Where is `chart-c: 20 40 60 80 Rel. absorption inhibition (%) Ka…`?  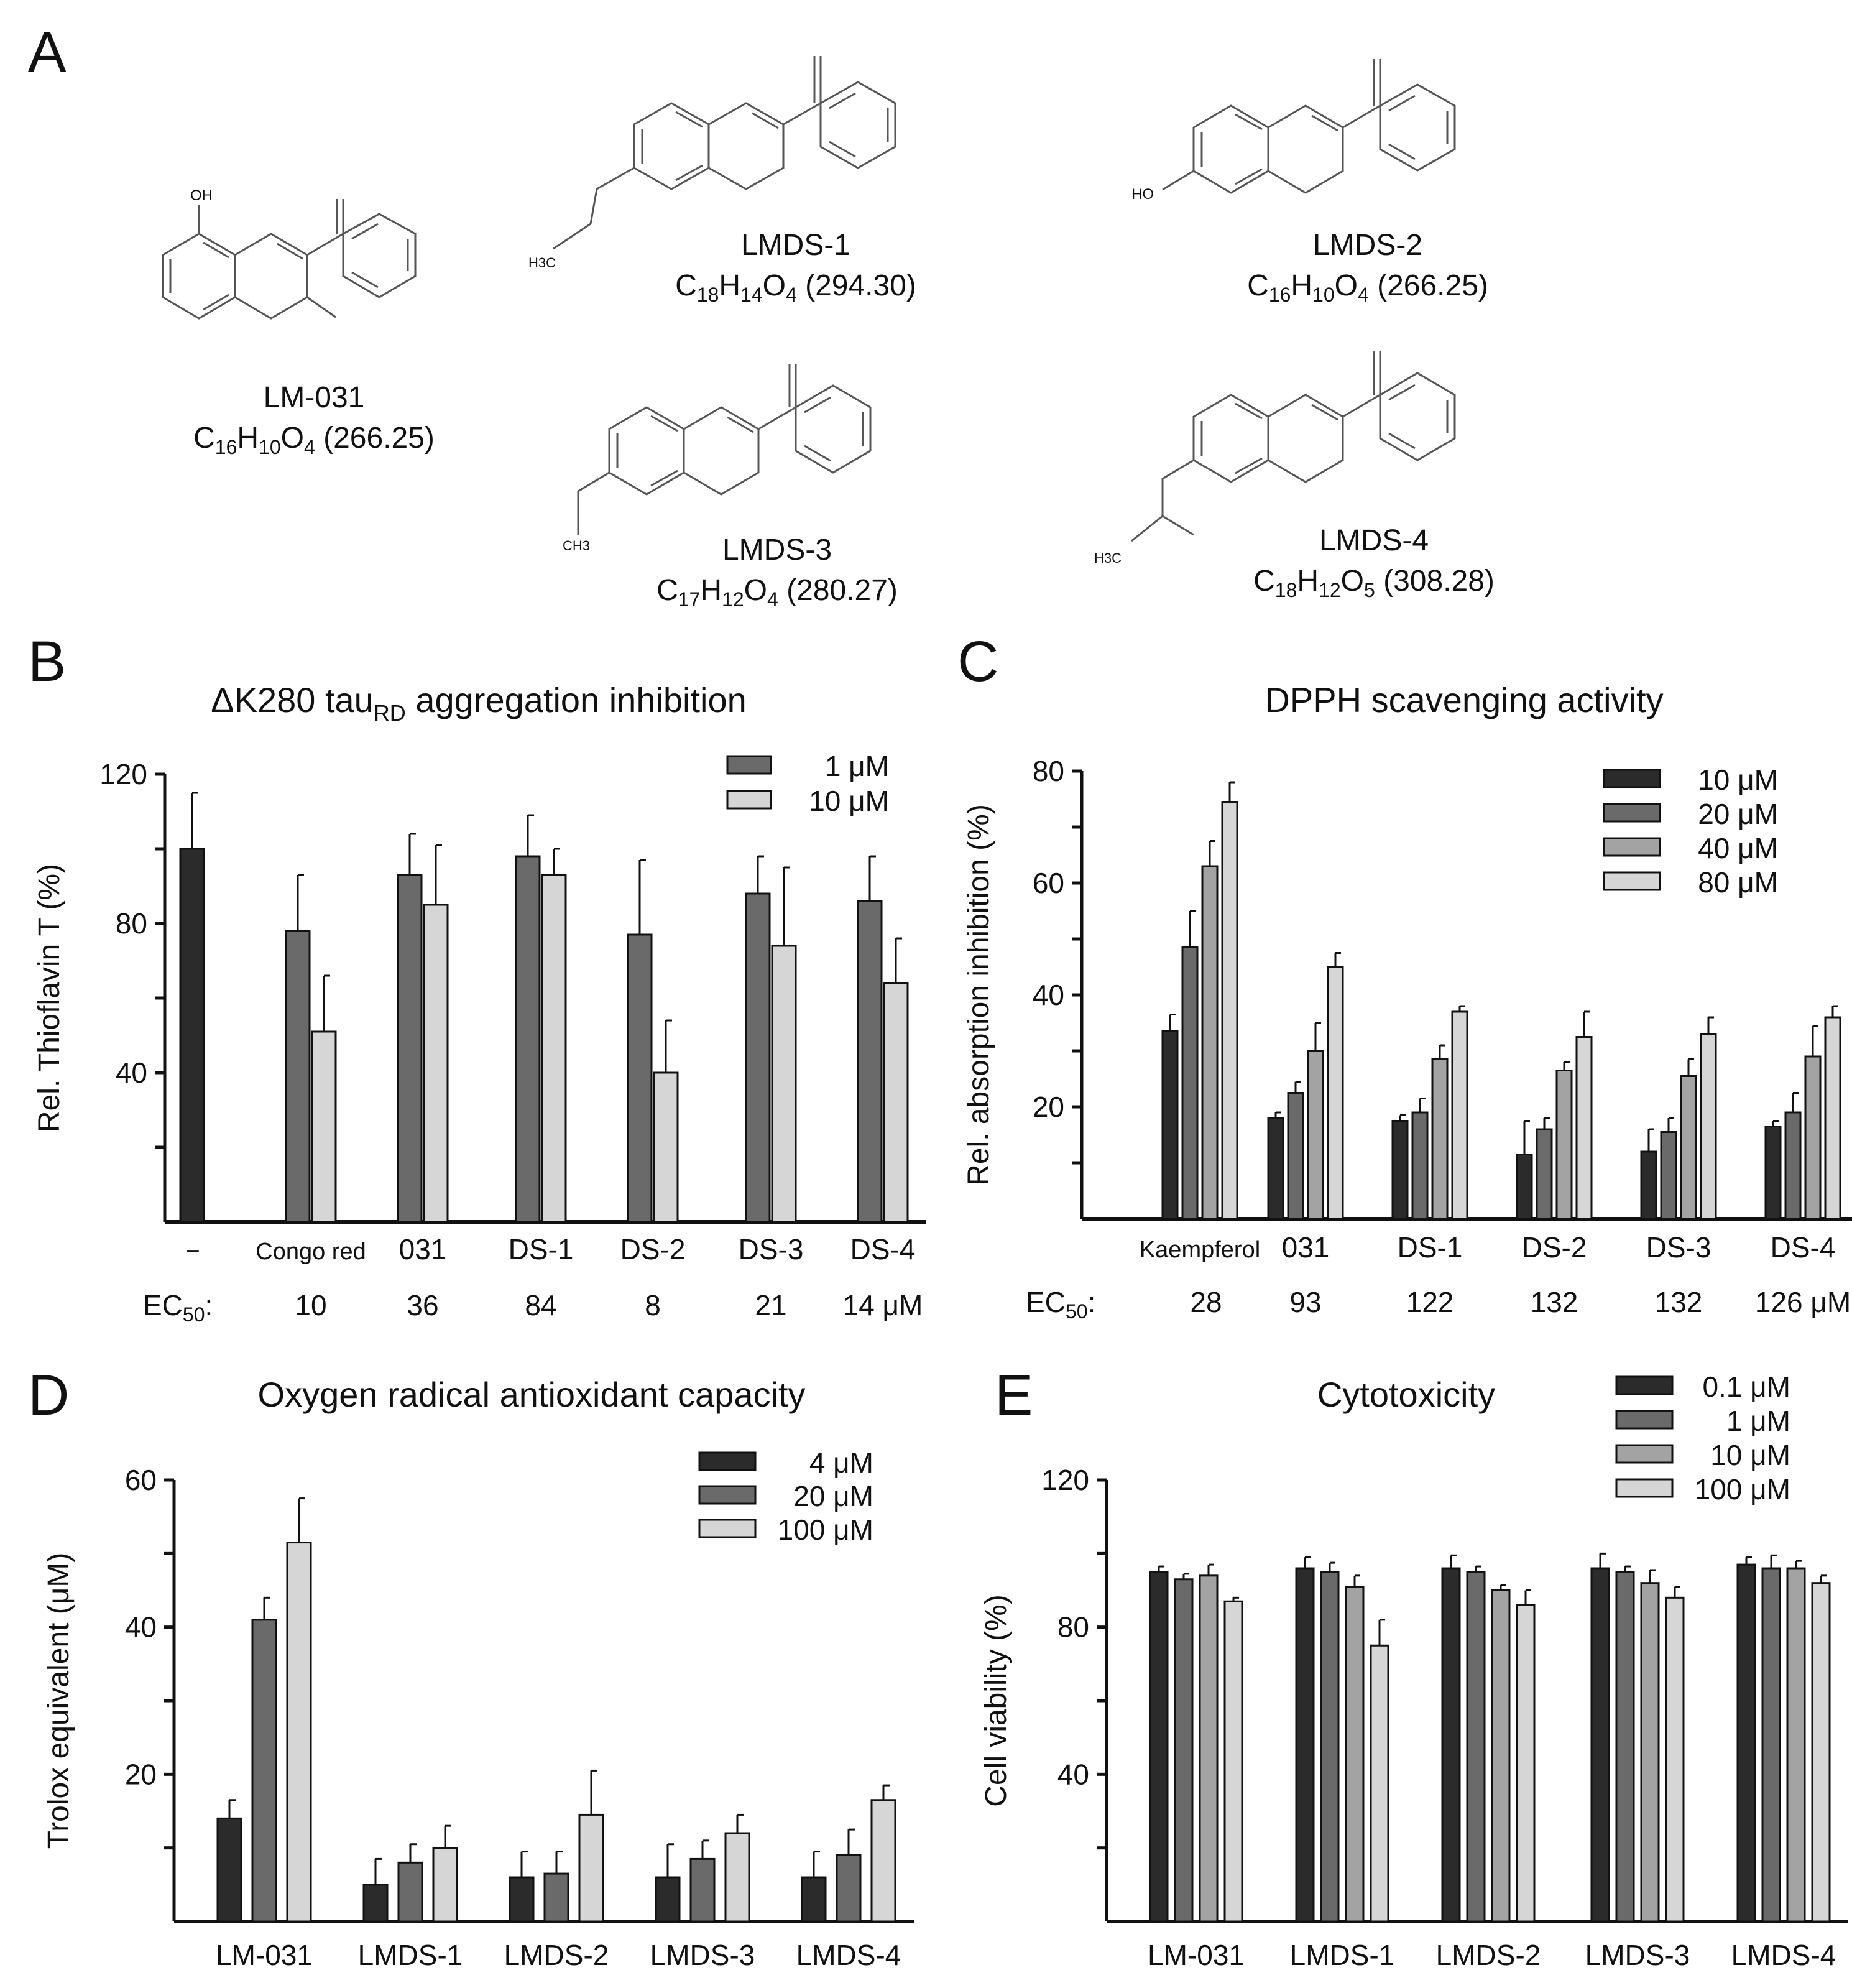 chart-c: 20 40 60 80 Rel. absorption inhibition (%) Ka… is located at coordinates (1407, 1039).